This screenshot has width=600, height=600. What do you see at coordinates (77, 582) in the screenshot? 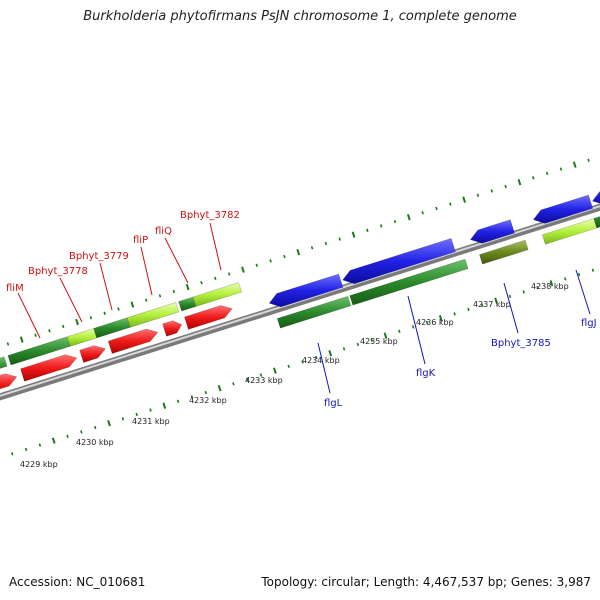
I see `accession-text: Accession: NC_010681` at bounding box center [77, 582].